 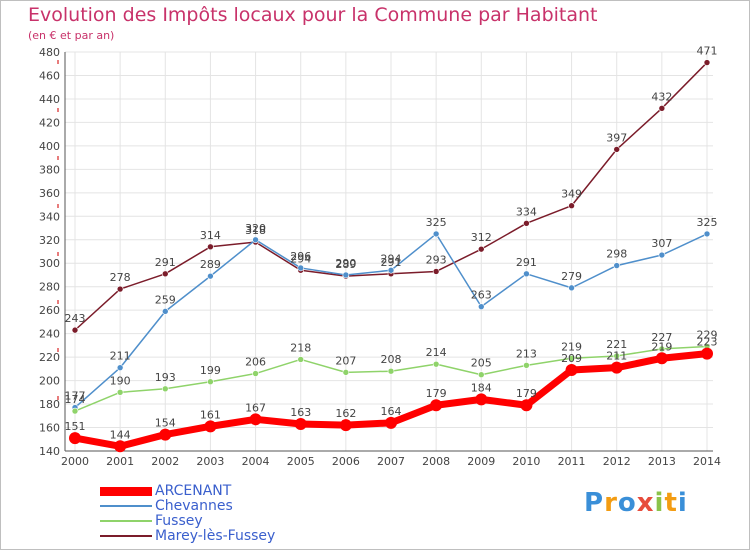 I want to click on x-tick-label: 2007, so click(x=391, y=461).